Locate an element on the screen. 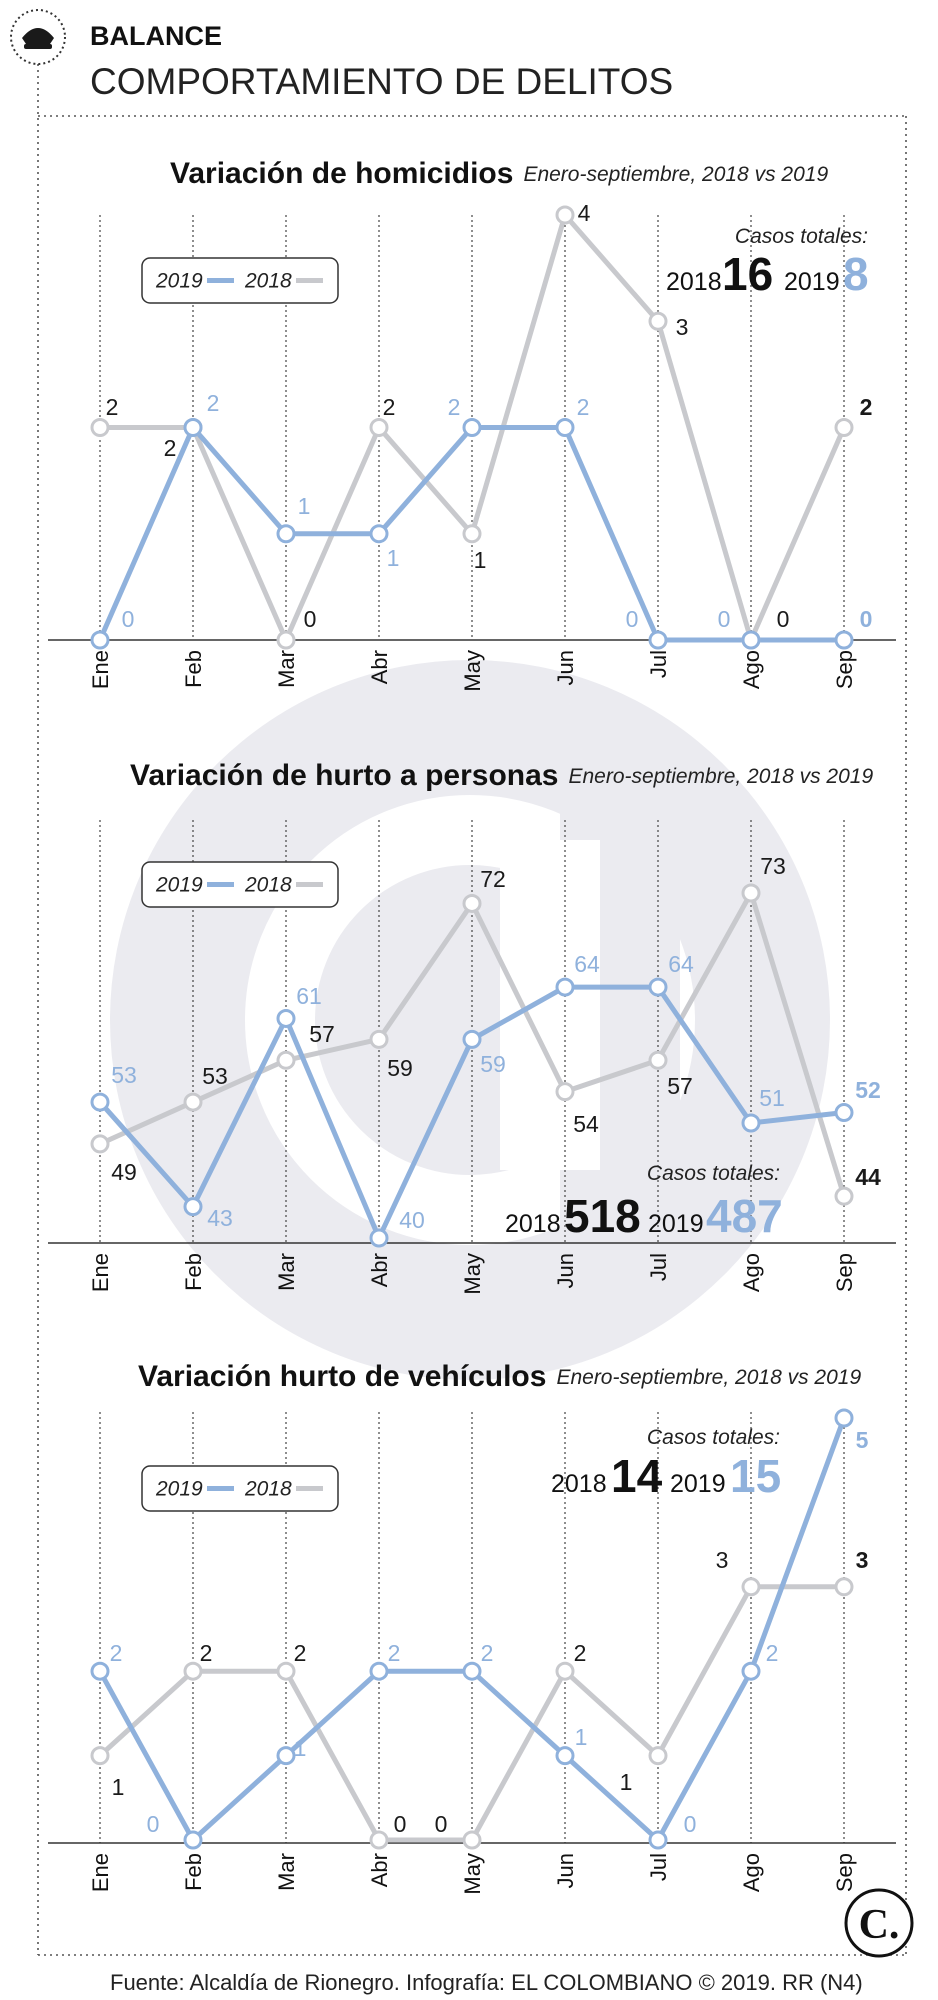 This screenshot has width=938, height=2000. x-tick-label: May is located at coordinates (472, 1874).